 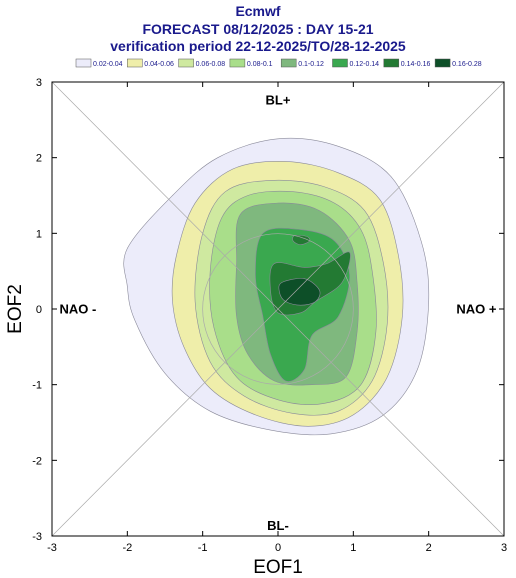 I want to click on y-tick-label: -3, so click(x=37, y=537).